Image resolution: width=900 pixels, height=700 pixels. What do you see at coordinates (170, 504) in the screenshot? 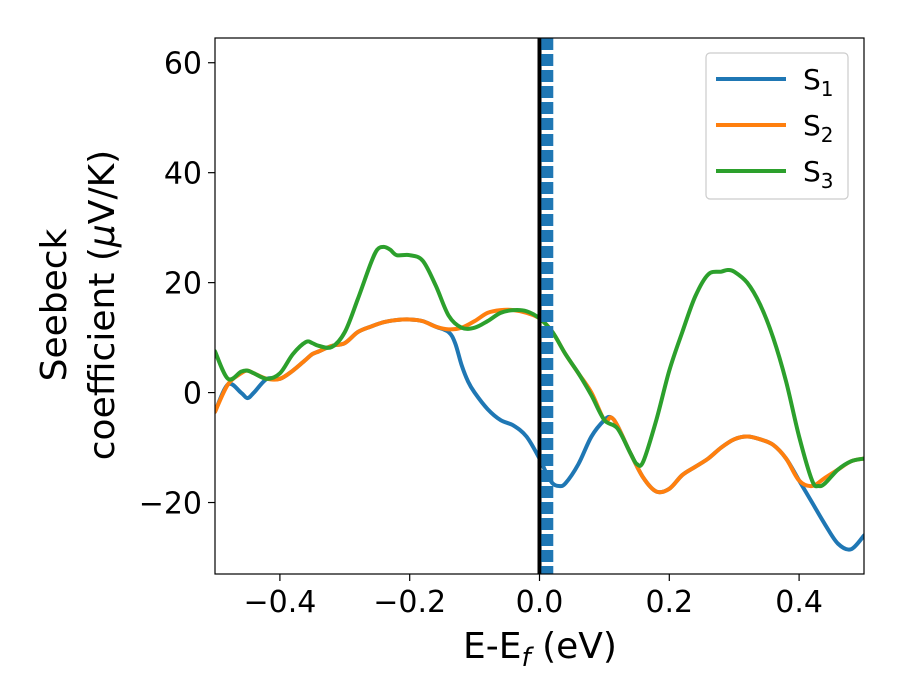
I see `y-tick-label: −20` at bounding box center [170, 504].